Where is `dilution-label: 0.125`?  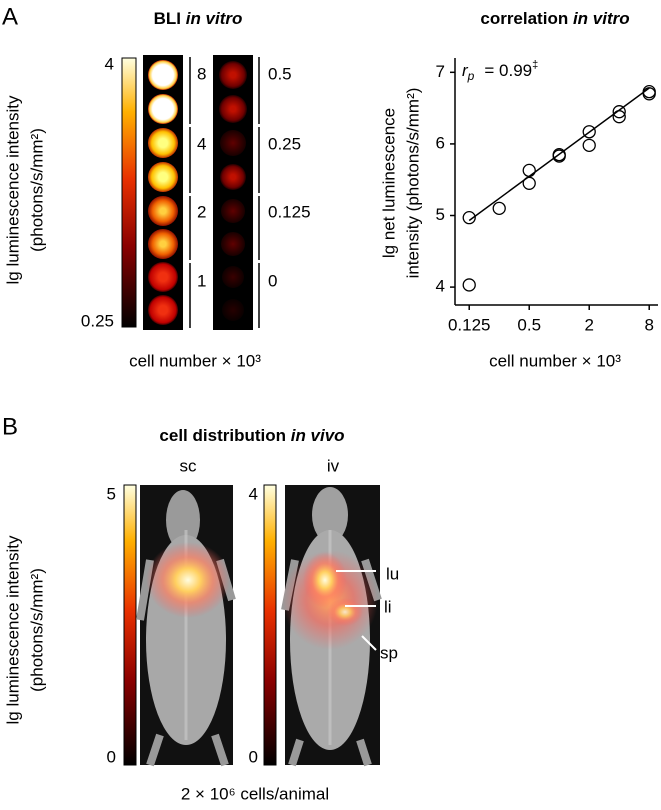
dilution-label: 0.125 is located at coordinates (289, 211).